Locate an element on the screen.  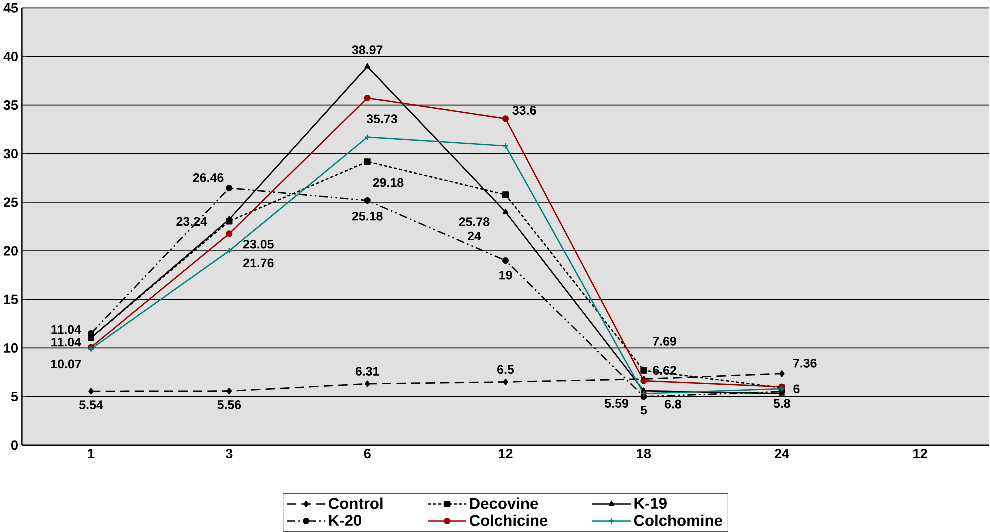
data-label: 35.73 is located at coordinates (382, 119).